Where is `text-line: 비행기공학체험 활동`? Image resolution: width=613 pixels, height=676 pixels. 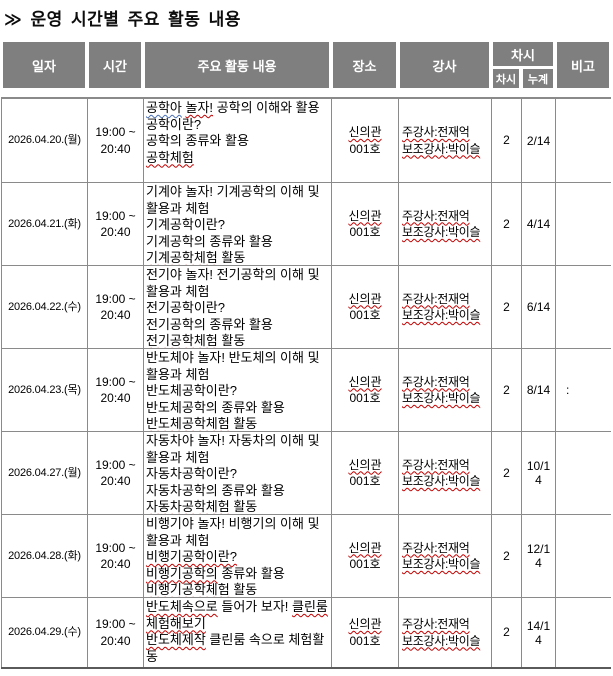
text-line: 비행기공학체험 활동 is located at coordinates (201, 589).